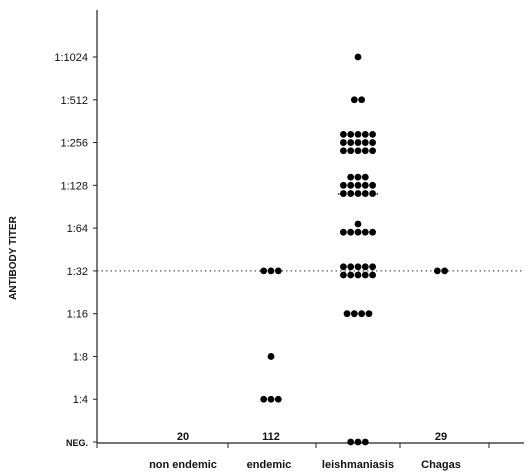 The height and width of the screenshot is (475, 531). Describe the element at coordinates (74, 186) in the screenshot. I see `y-tick-label: 1:128` at that location.